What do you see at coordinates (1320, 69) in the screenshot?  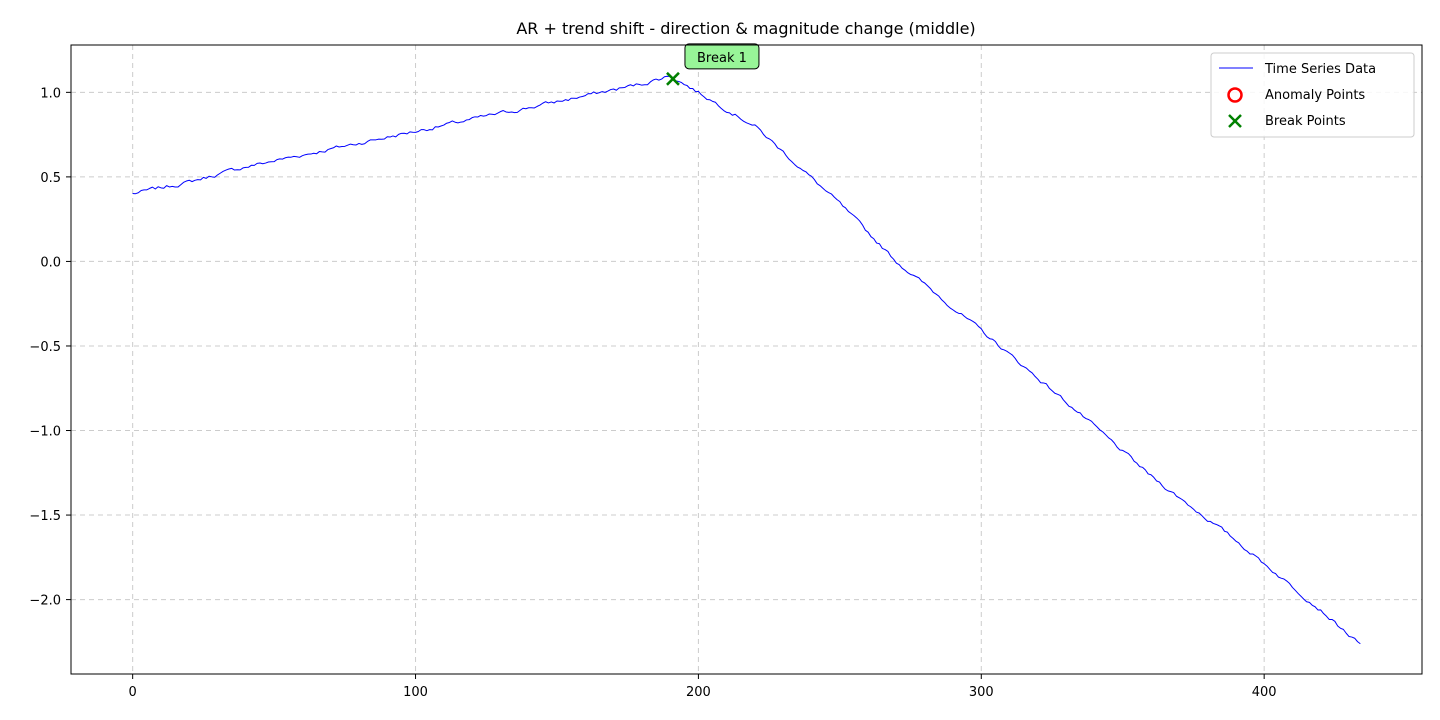 I see `legend-label: Time Series Data` at bounding box center [1320, 69].